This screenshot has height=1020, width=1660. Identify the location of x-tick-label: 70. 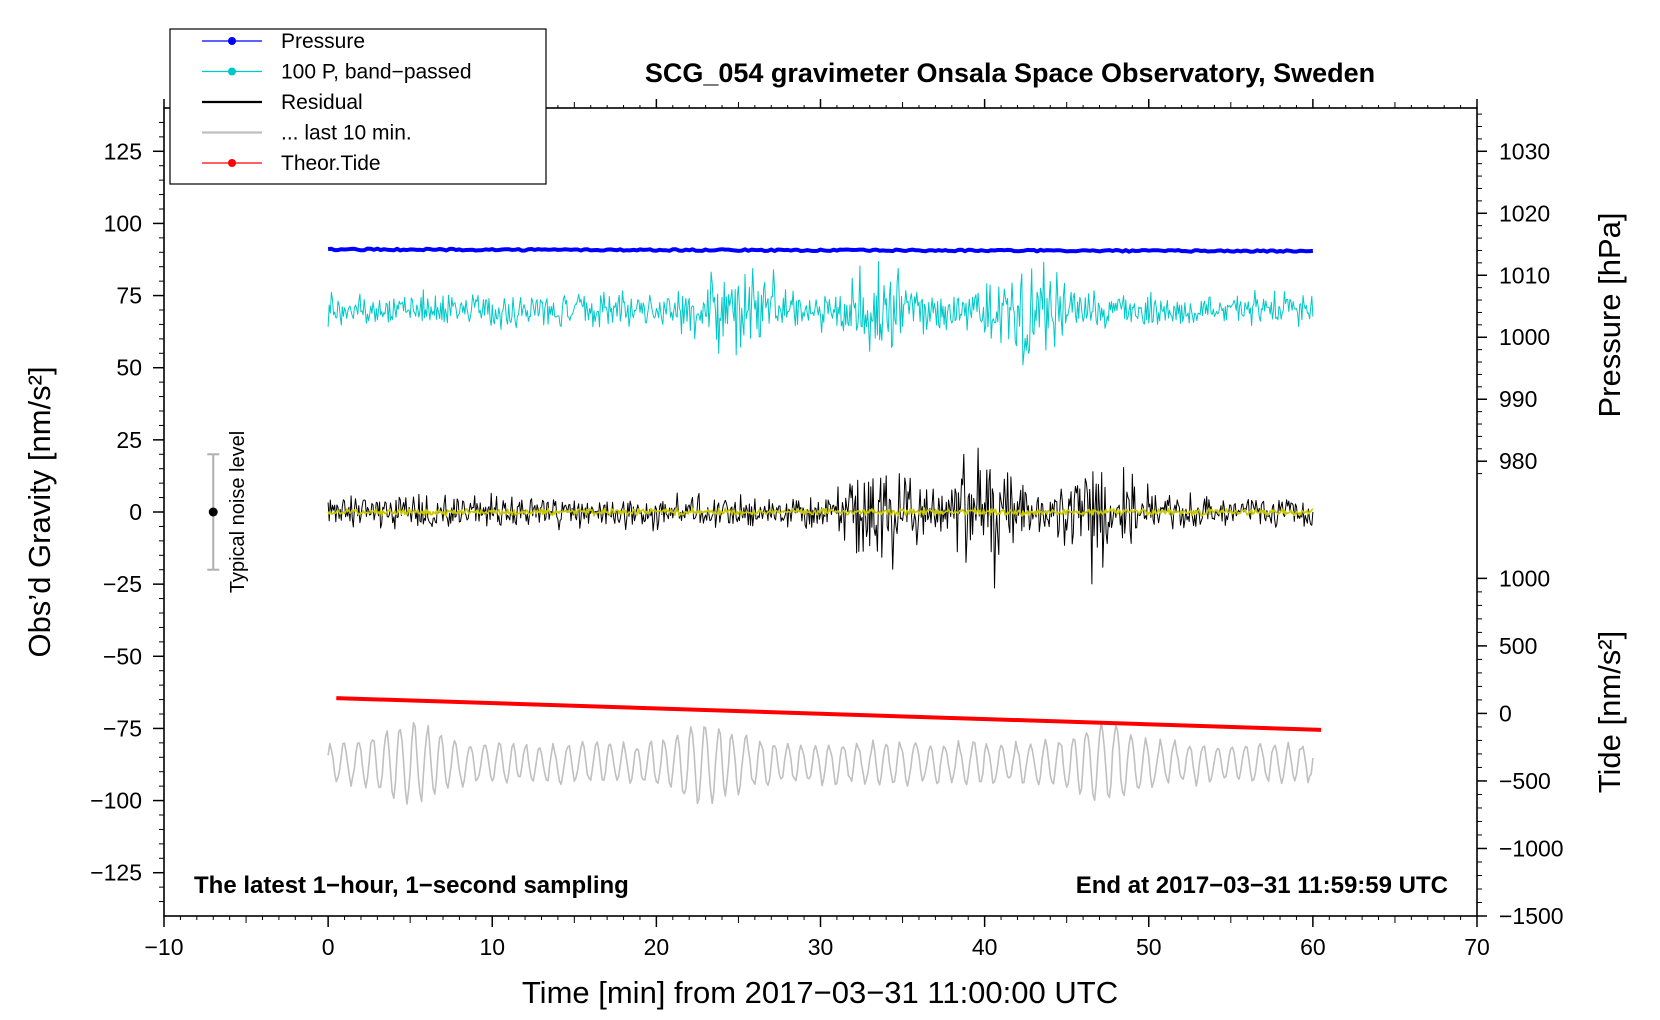
(1477, 947).